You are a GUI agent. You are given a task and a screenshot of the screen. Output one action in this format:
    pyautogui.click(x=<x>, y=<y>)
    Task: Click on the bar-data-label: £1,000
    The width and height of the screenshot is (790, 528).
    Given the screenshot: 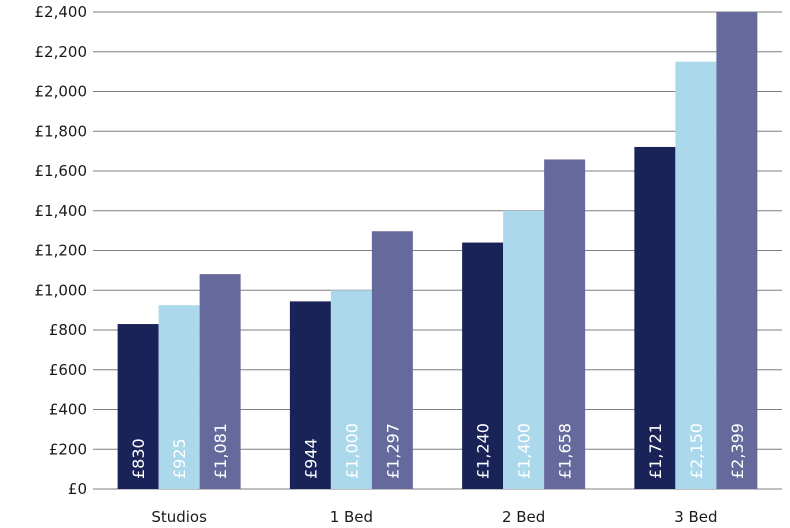 What is the action you would take?
    pyautogui.click(x=351, y=451)
    